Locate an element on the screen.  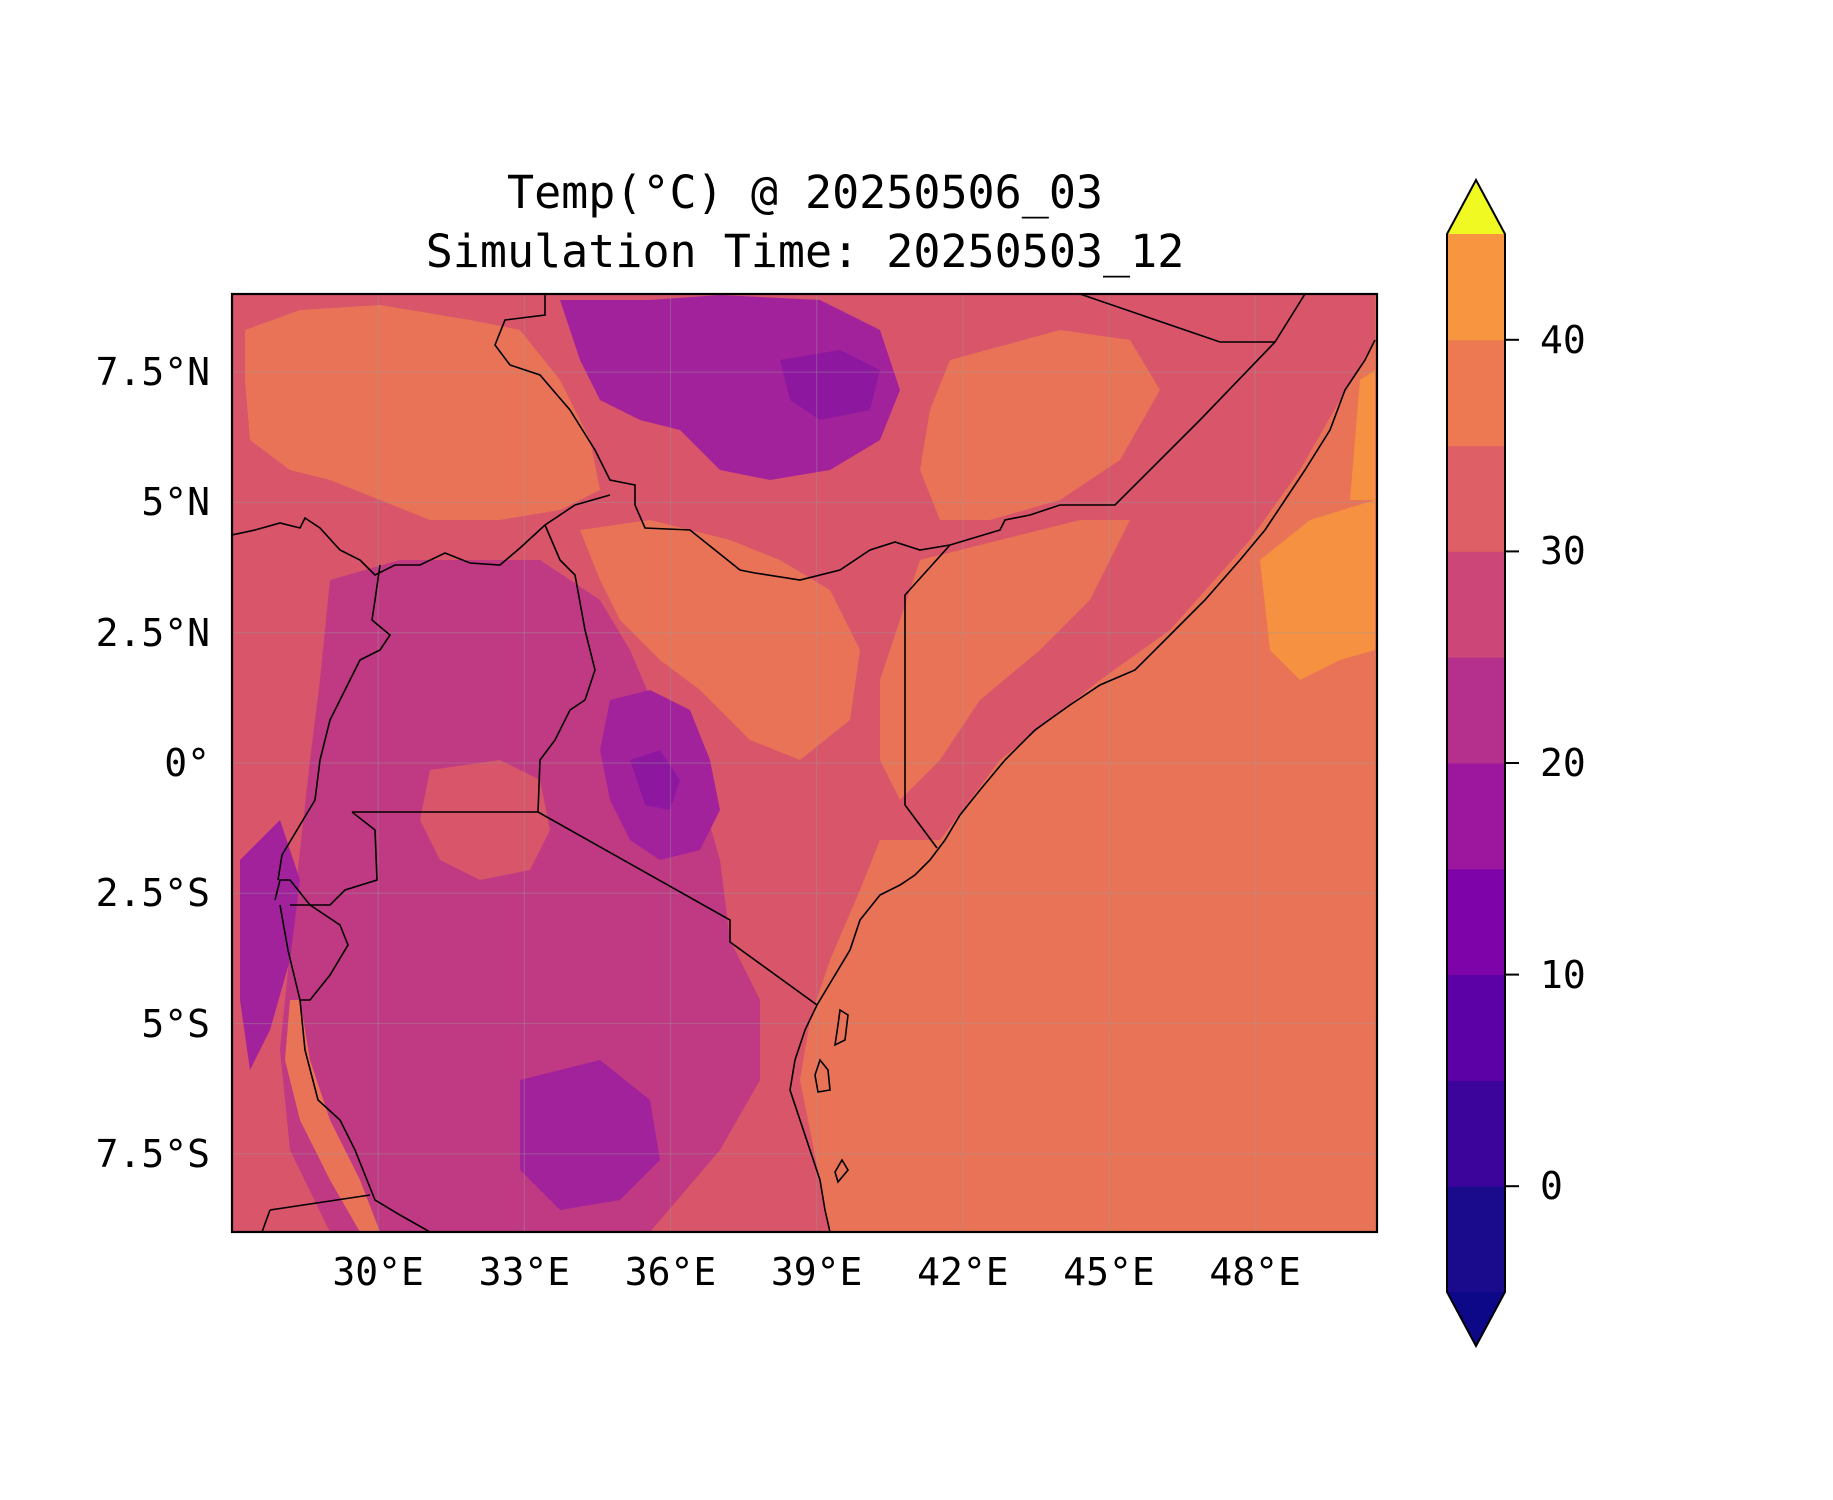
x-tick-label: 48°E is located at coordinates (1255, 1272).